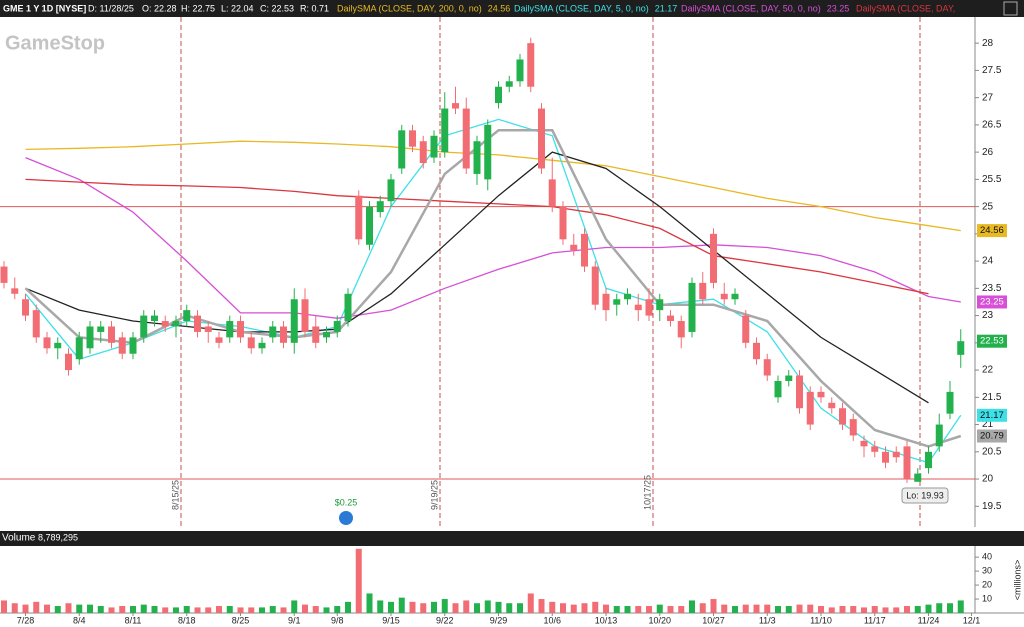 Image resolution: width=1024 pixels, height=627 pixels. Describe the element at coordinates (277, 8) in the screenshot. I see `header-close: C: 22.53` at that location.